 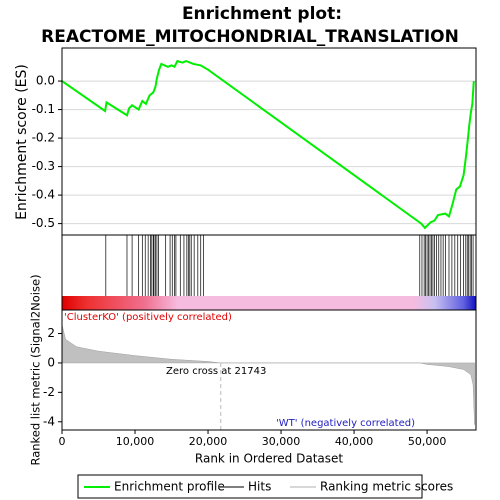 What do you see at coordinates (354, 441) in the screenshot?
I see `x-tick-label: 40,000` at bounding box center [354, 441].